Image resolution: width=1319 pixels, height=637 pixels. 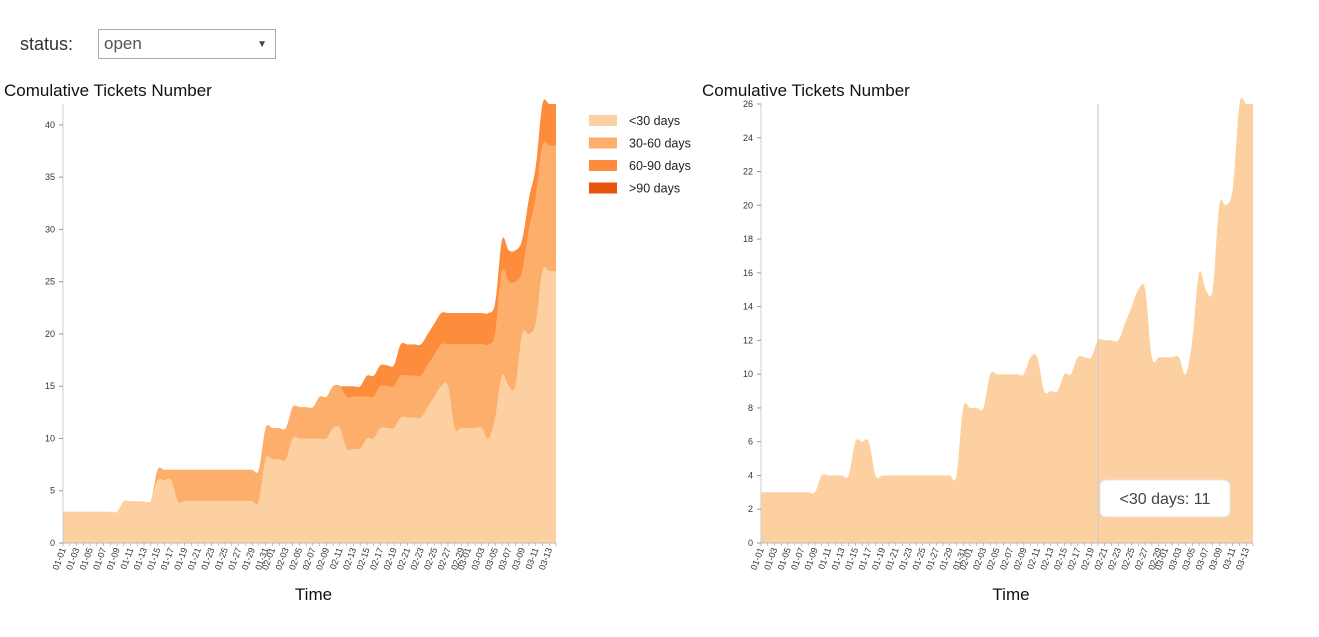 I want to click on chart2-y-tick-label: 2, so click(x=750, y=509).